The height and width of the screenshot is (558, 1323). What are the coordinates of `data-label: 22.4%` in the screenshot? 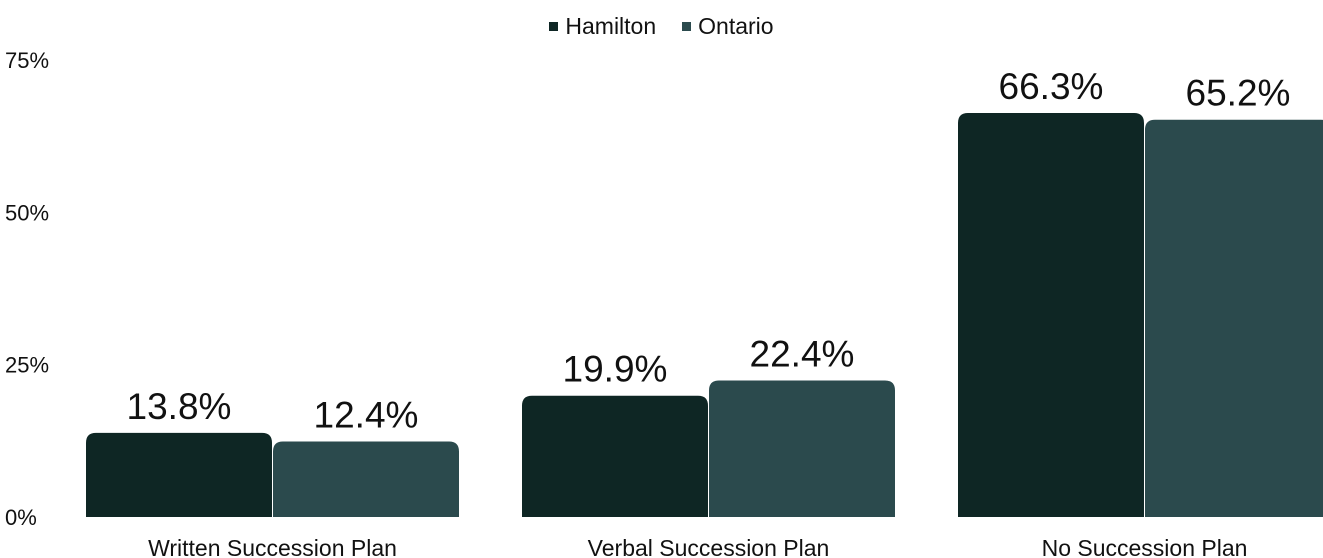 It's located at (802, 354).